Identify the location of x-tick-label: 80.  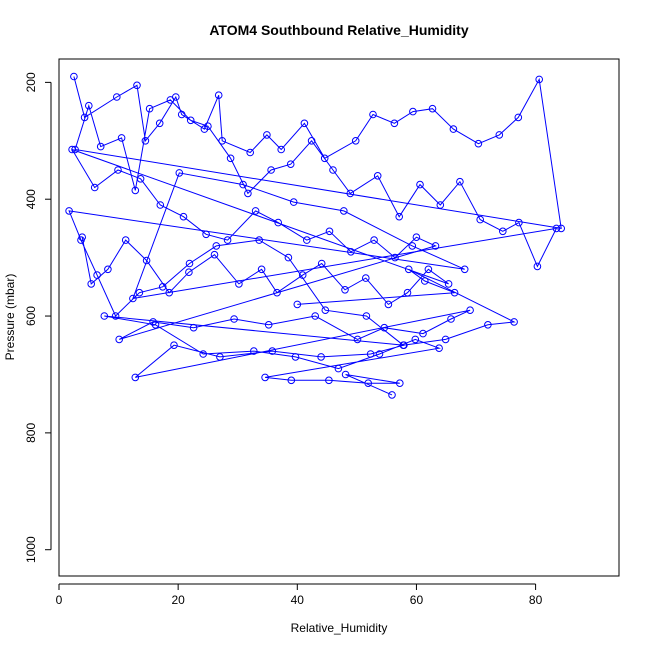
(536, 600).